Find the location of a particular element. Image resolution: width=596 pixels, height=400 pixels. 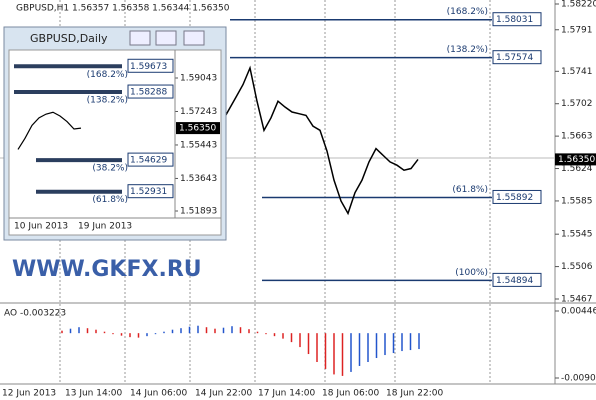

inset-tick-label: 1.59043 is located at coordinates (198, 79).